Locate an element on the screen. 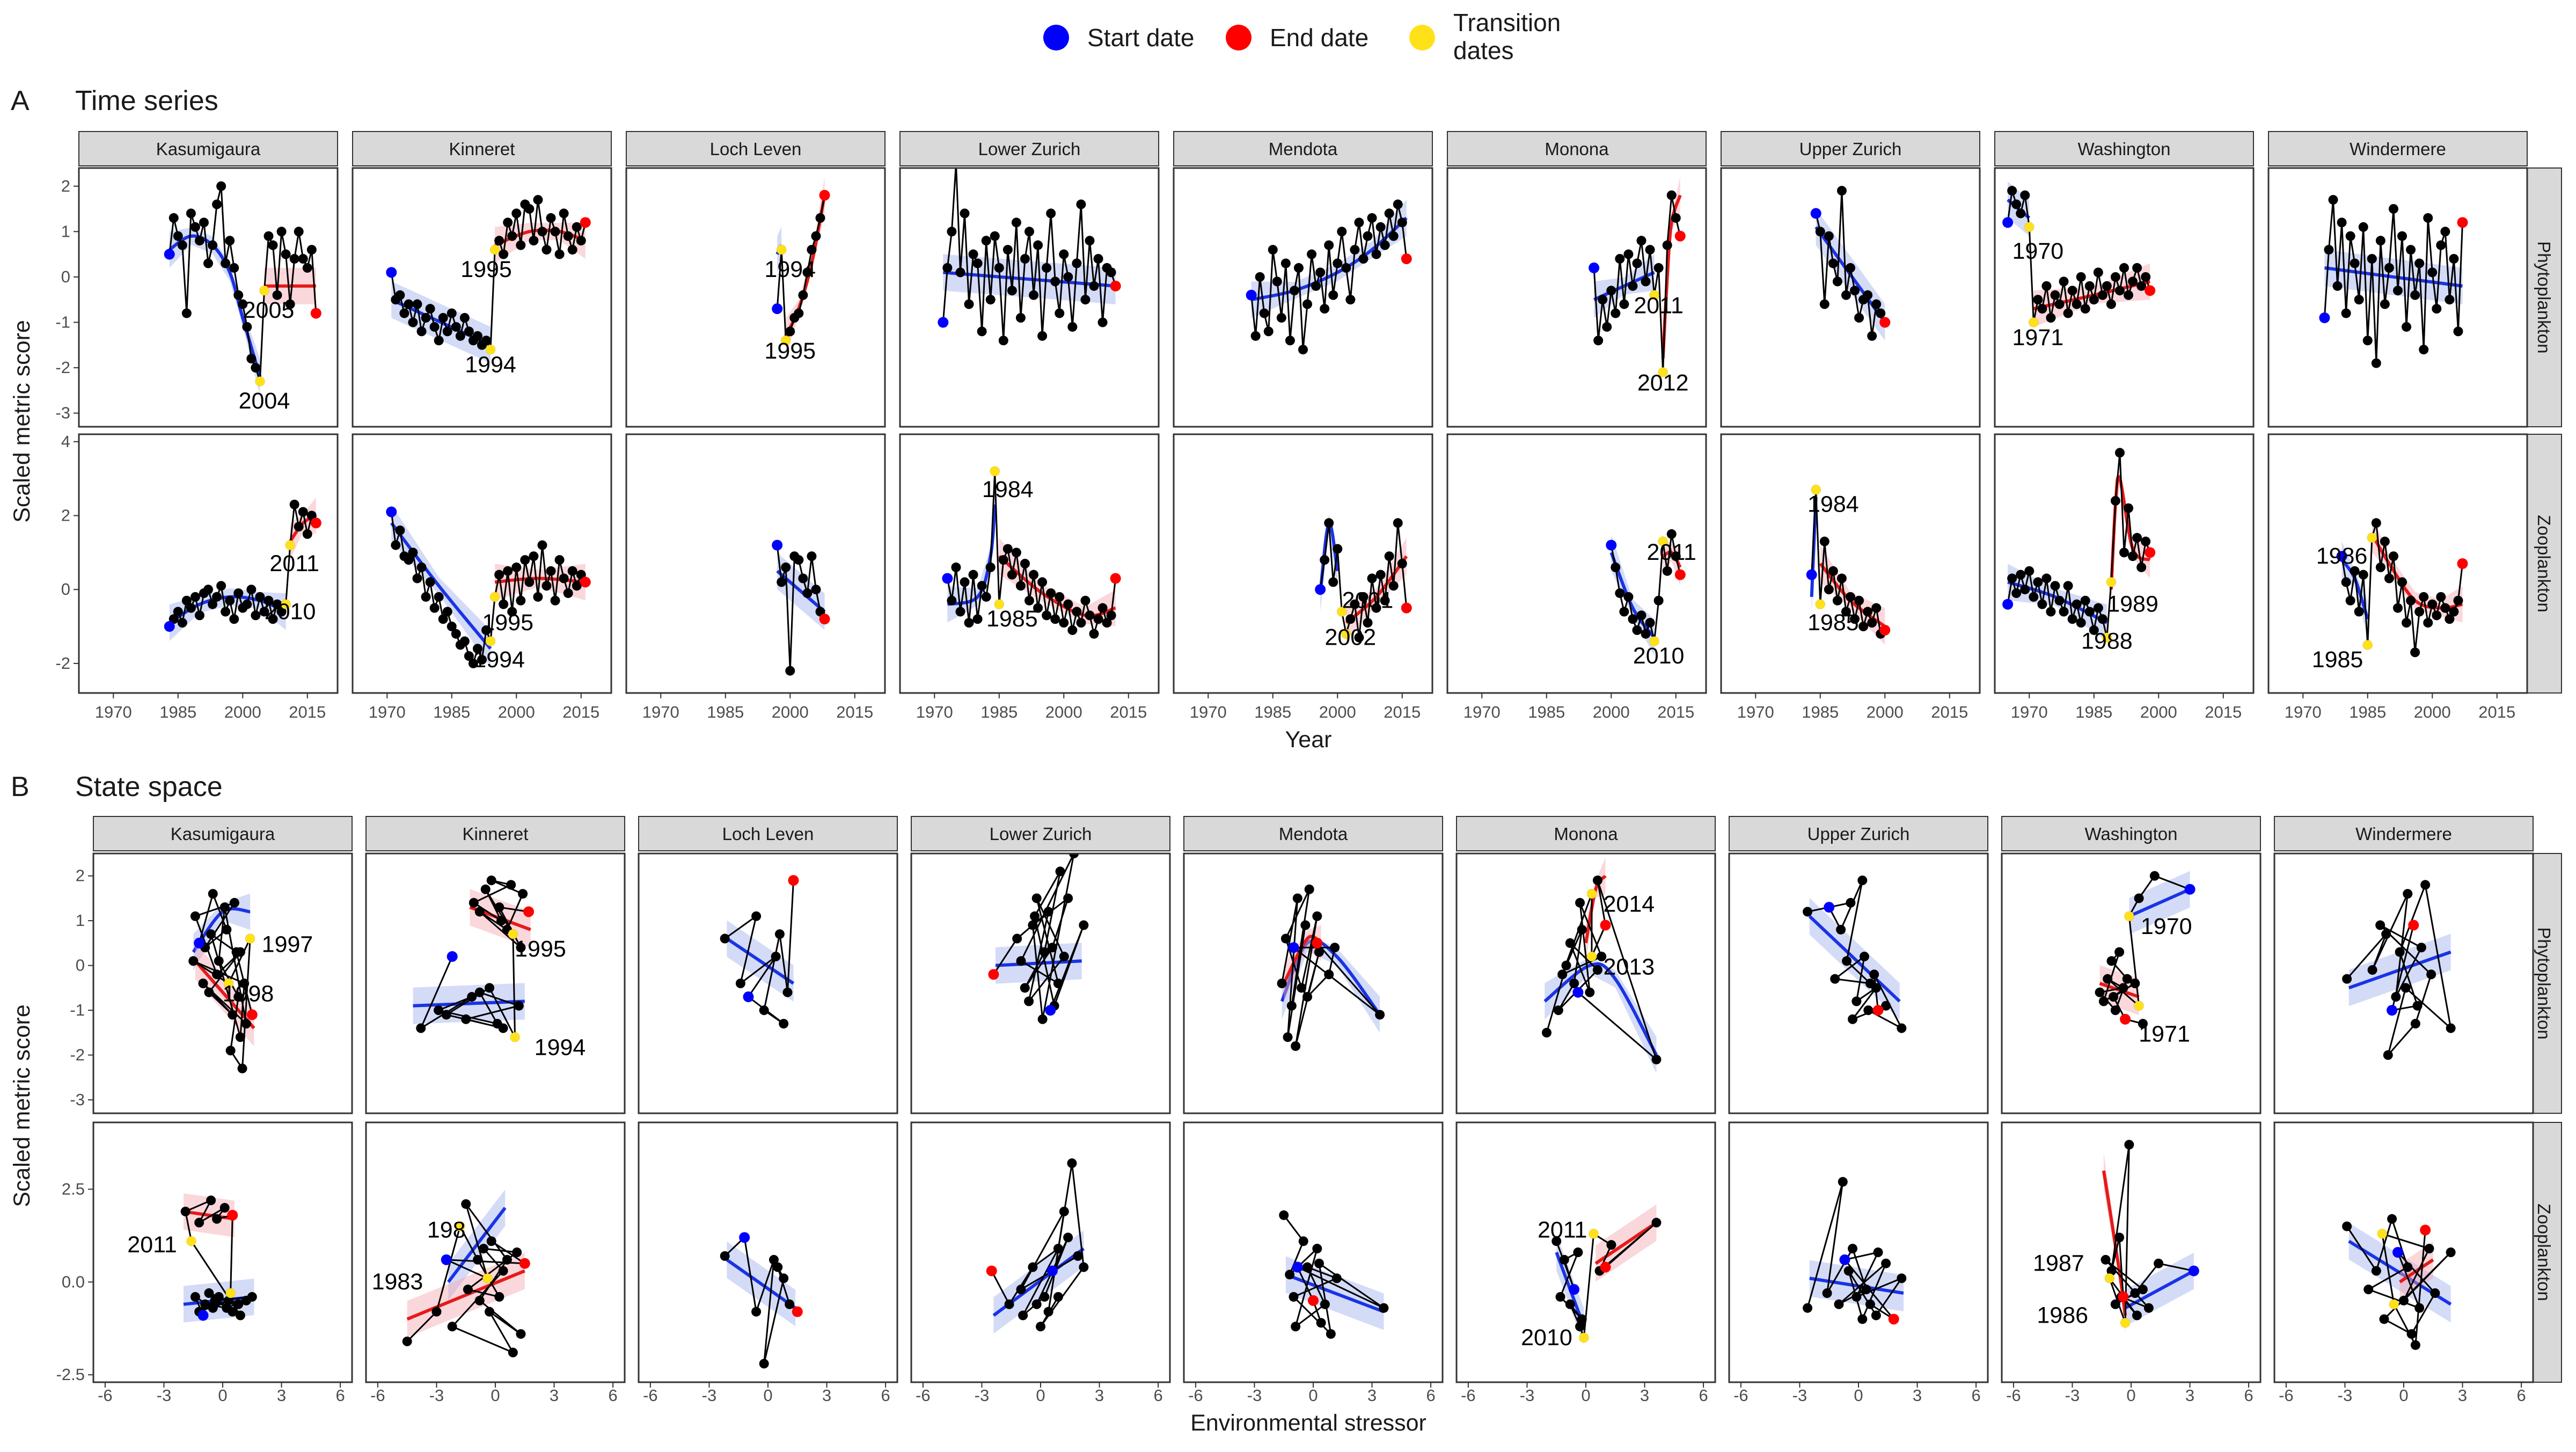 This screenshot has width=2576, height=1452. y-tick-label: 1 is located at coordinates (65, 231).